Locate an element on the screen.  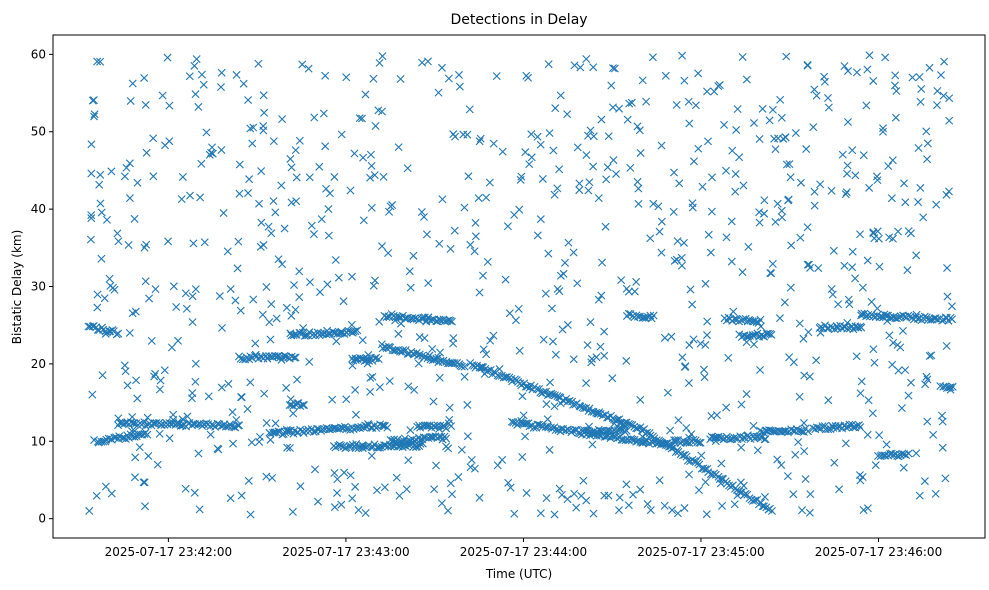
x-tick-label: 2025-07-17 23:42:00 is located at coordinates (168, 552).